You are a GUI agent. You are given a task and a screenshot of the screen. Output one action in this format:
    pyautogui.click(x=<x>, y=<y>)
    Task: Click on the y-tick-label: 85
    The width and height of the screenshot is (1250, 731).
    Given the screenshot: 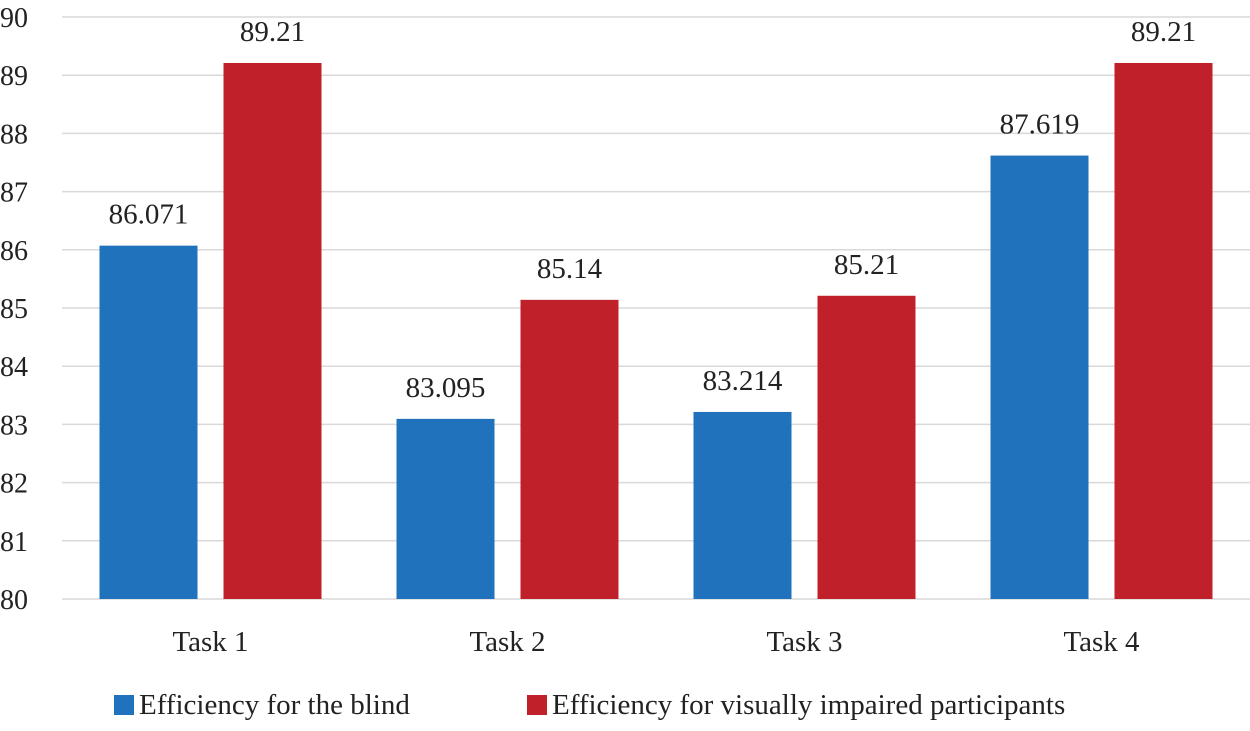 What is the action you would take?
    pyautogui.click(x=14, y=309)
    